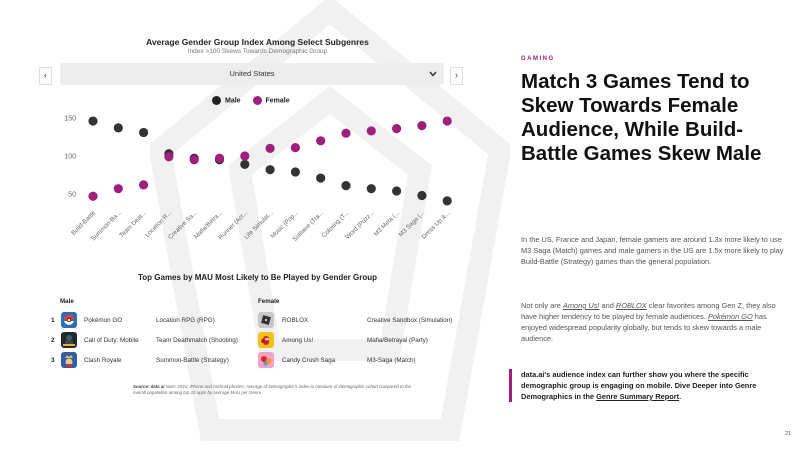 Image resolution: width=800 pixels, height=449 pixels. What do you see at coordinates (309, 360) in the screenshot?
I see `female-game-name: Candy Crush Saga` at bounding box center [309, 360].